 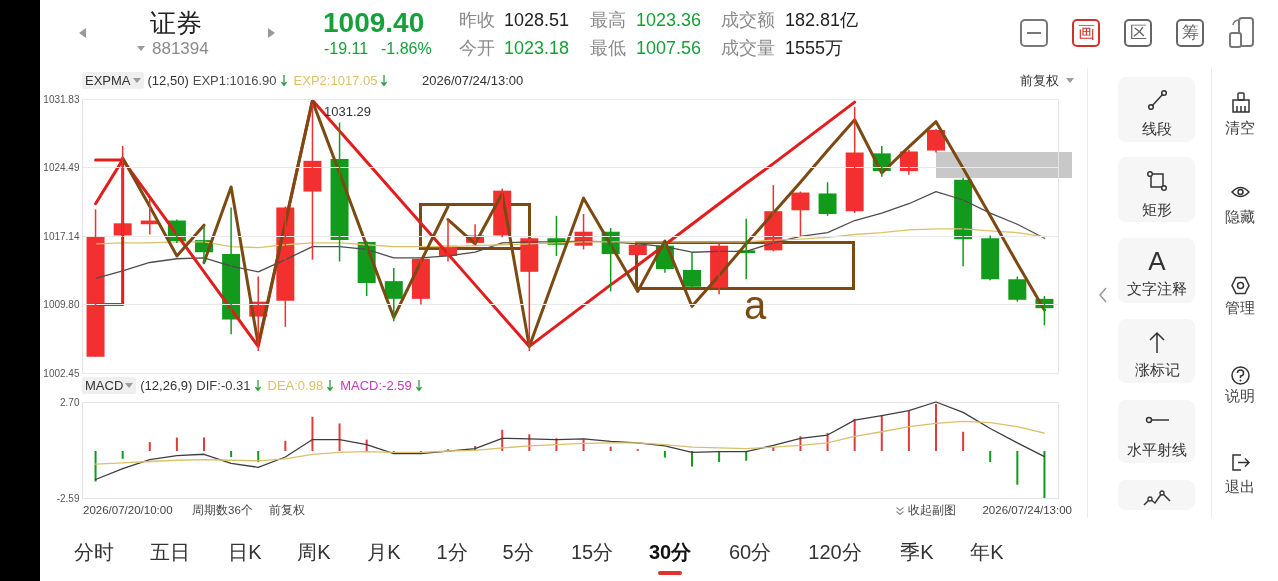 What do you see at coordinates (384, 552) in the screenshot?
I see `text: 月K` at bounding box center [384, 552].